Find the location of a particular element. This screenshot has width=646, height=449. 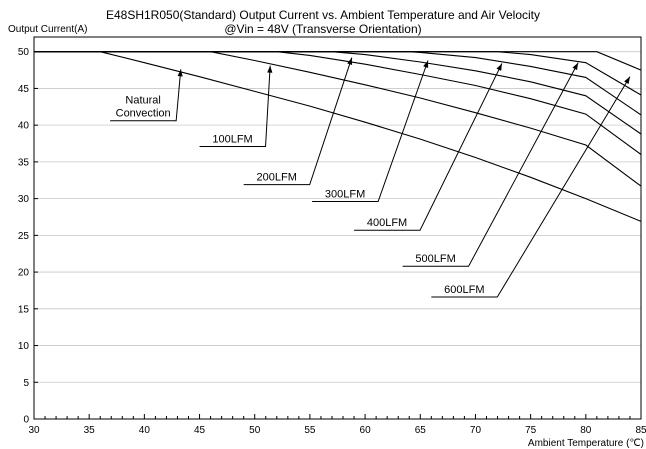

y-tick-label: 5 is located at coordinates (26, 383).